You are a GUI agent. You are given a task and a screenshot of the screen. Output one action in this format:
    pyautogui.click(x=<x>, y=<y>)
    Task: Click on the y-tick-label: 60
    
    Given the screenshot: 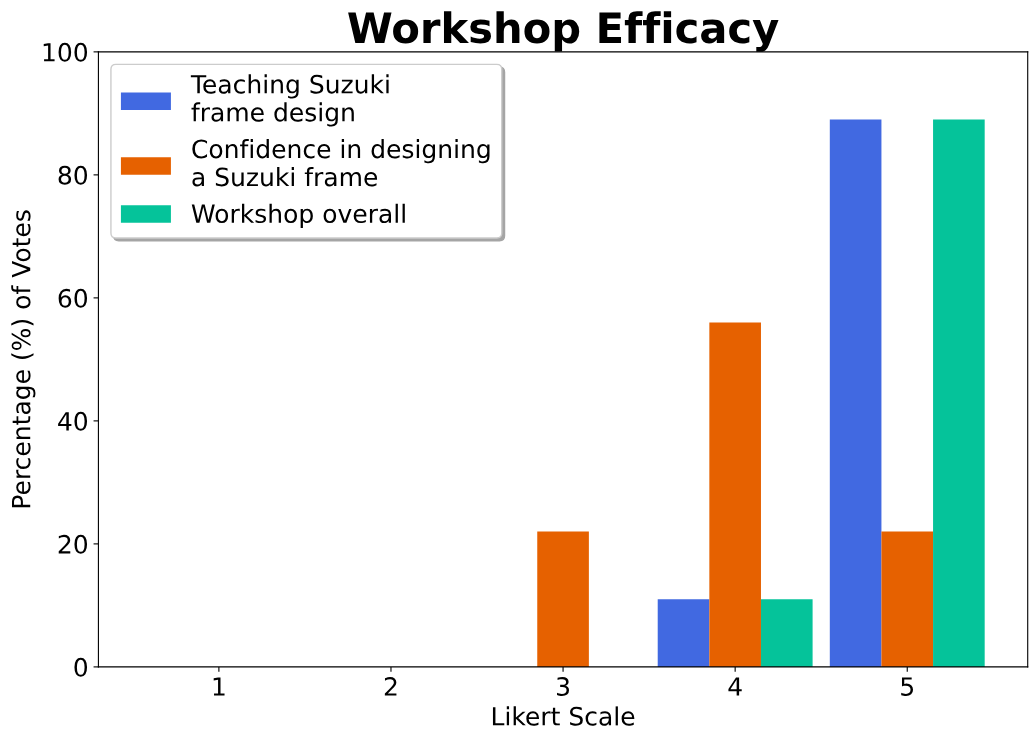 What is the action you would take?
    pyautogui.click(x=73, y=298)
    